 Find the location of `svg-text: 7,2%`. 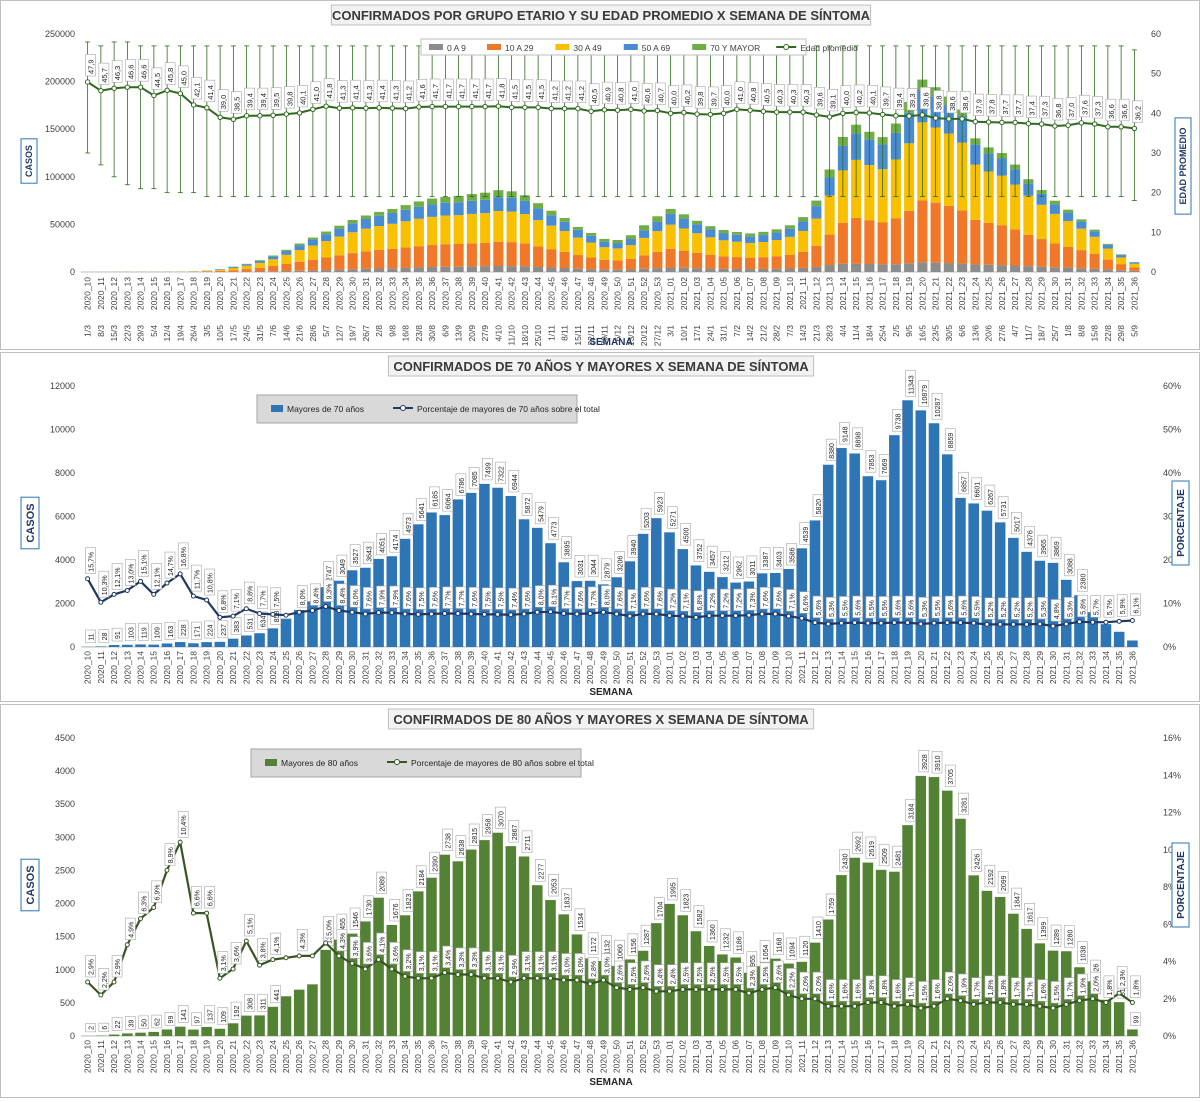

svg-text: 7,2% is located at coordinates (674, 601).